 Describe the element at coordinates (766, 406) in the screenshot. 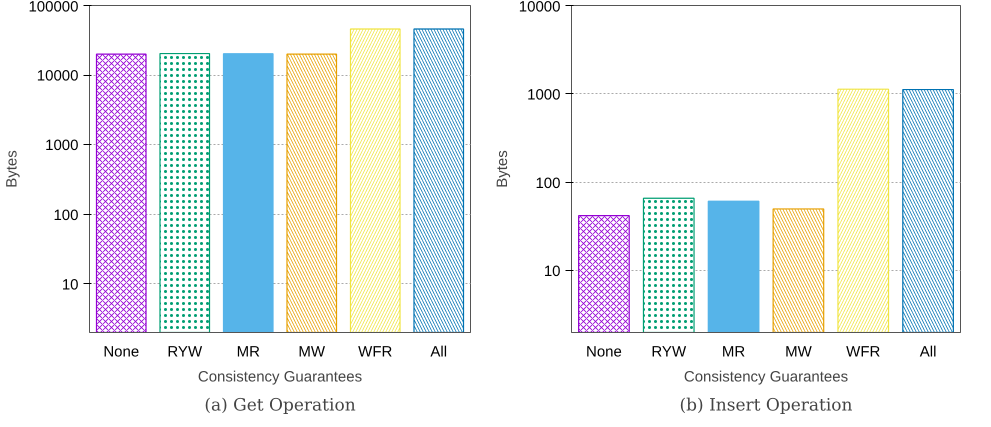

I see `text: (b) Insert Operation` at that location.